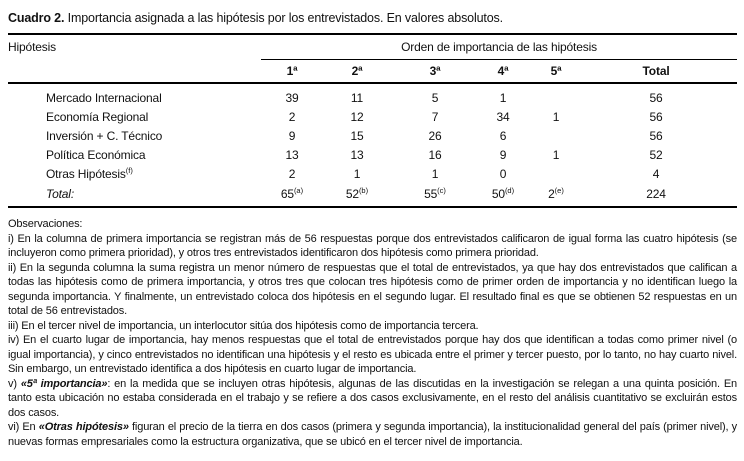 The image size is (744, 461). I want to click on row-label: Mercado Internacional, so click(104, 97).